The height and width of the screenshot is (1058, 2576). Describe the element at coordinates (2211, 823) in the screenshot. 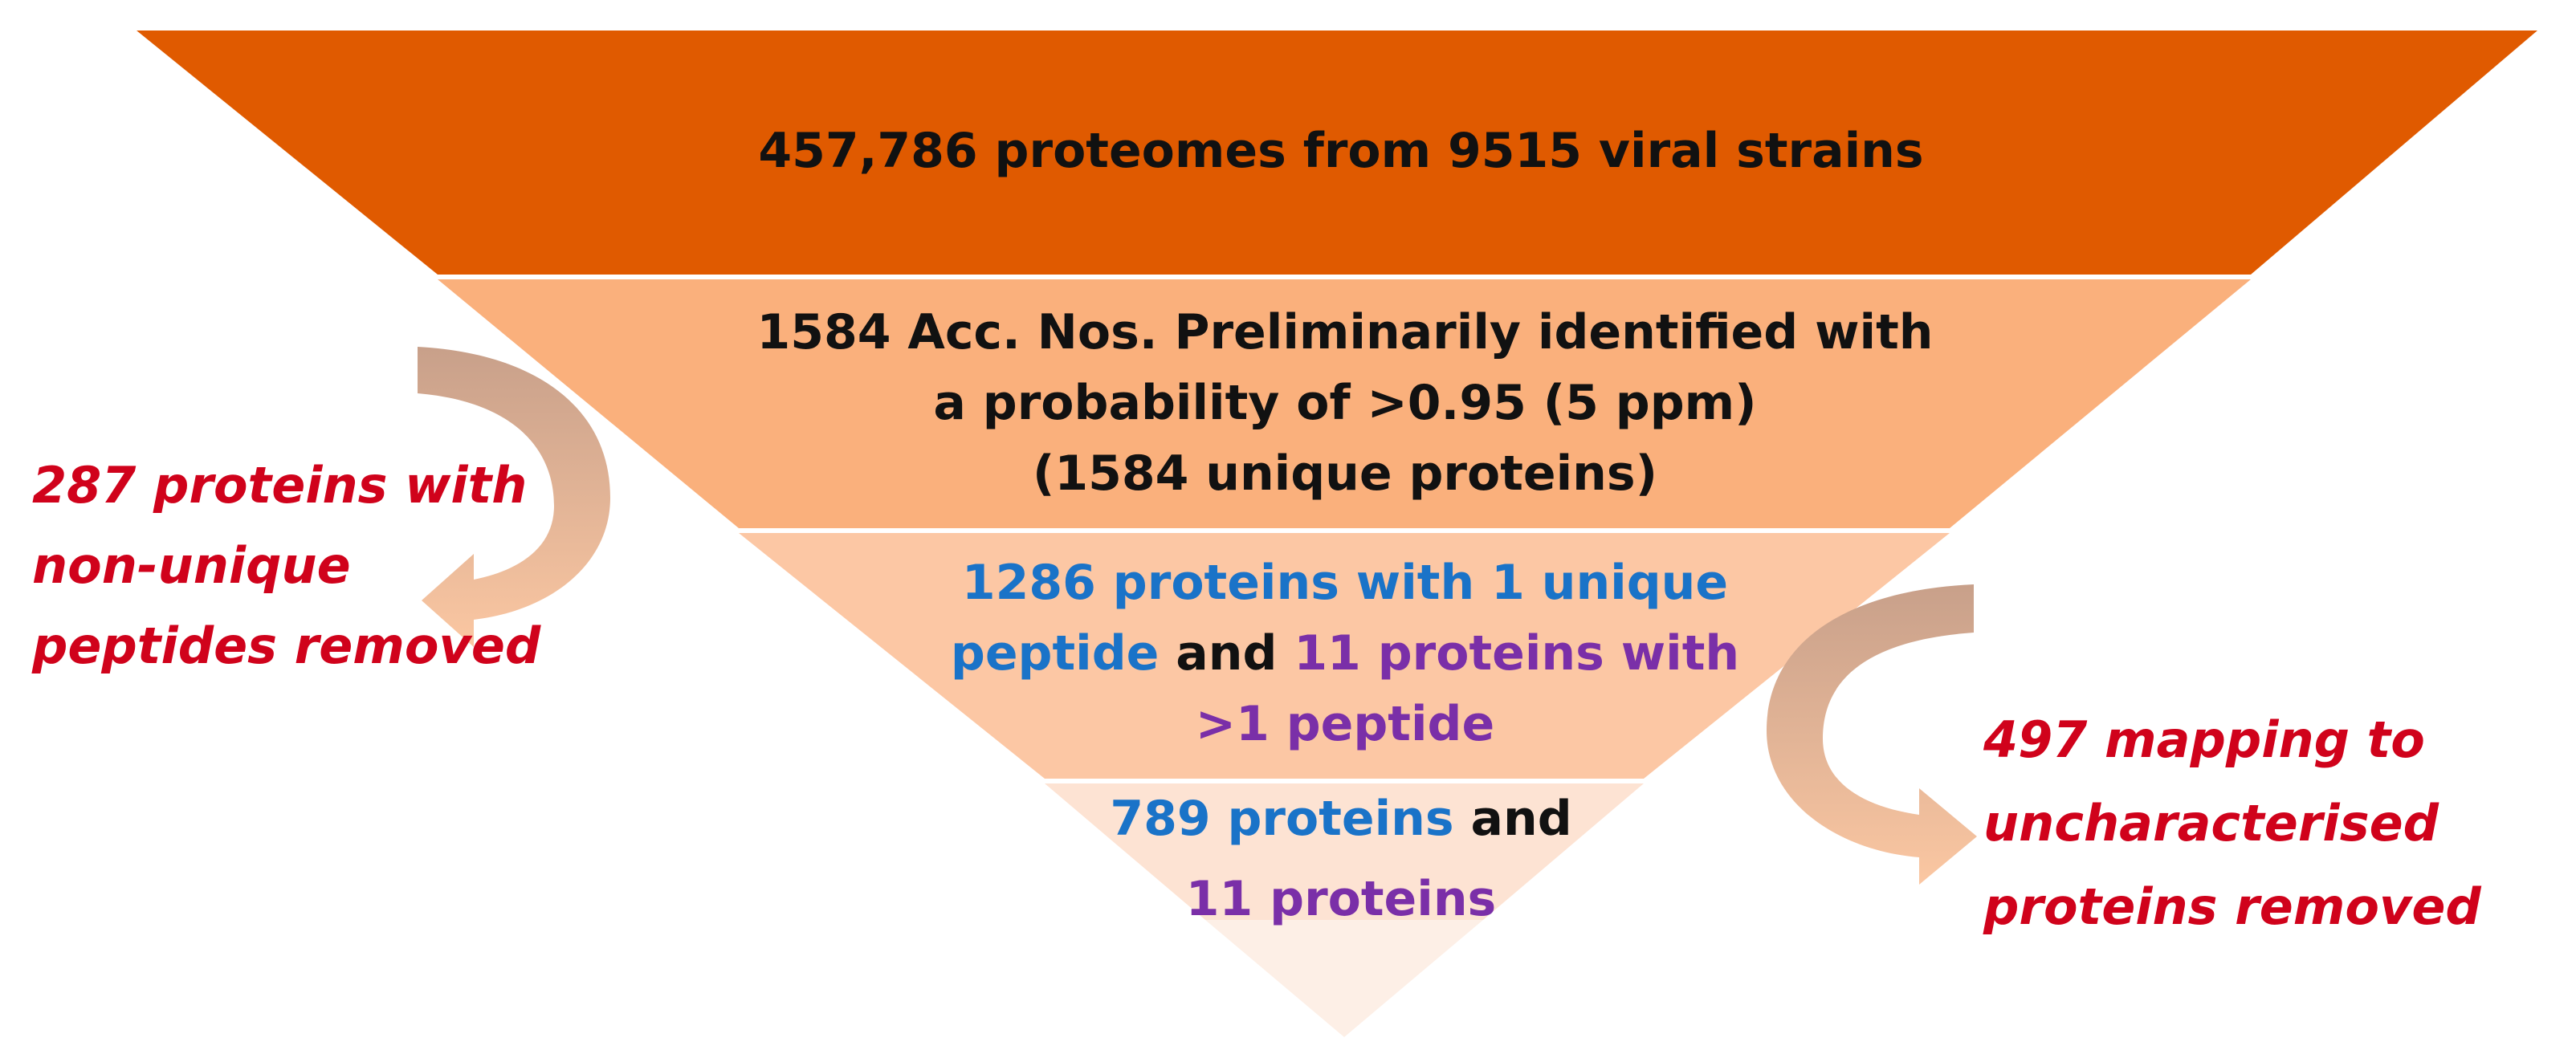

I see `right-note-line2: uncharacterised` at that location.